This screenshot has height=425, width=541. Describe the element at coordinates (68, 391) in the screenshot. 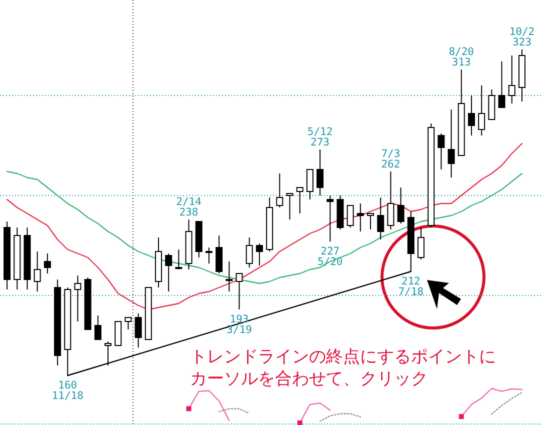

I see `annotation: 160 11/18` at that location.